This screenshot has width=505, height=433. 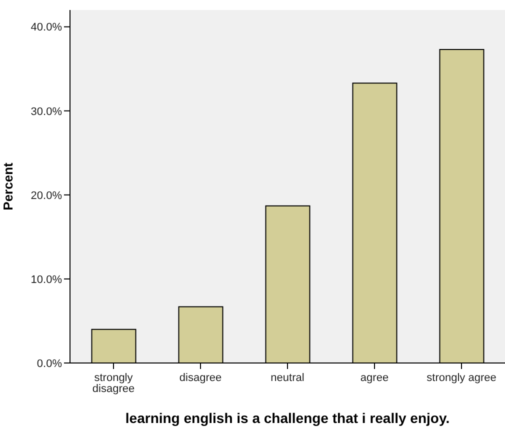 What do you see at coordinates (8, 186) in the screenshot?
I see `y-axis-title: Percent` at bounding box center [8, 186].